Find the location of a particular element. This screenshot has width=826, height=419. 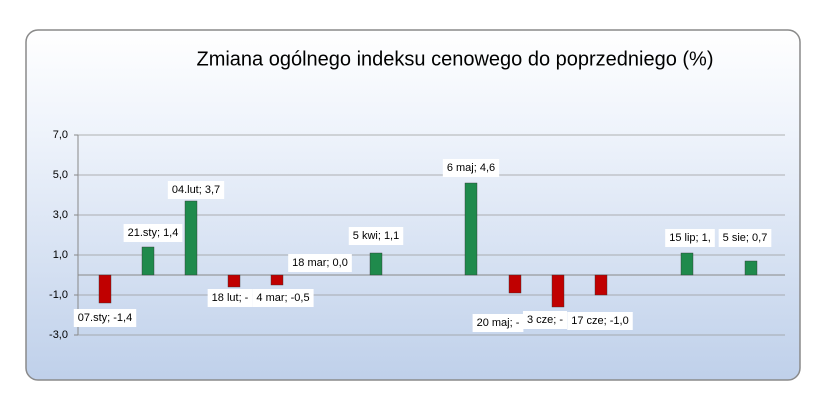

data-label: 17 cze; -1,0 is located at coordinates (599, 321).